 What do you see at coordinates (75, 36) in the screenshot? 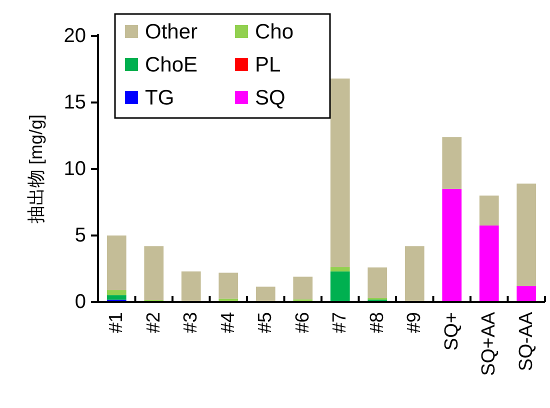
I see `y-tick-label: 20` at bounding box center [75, 36].